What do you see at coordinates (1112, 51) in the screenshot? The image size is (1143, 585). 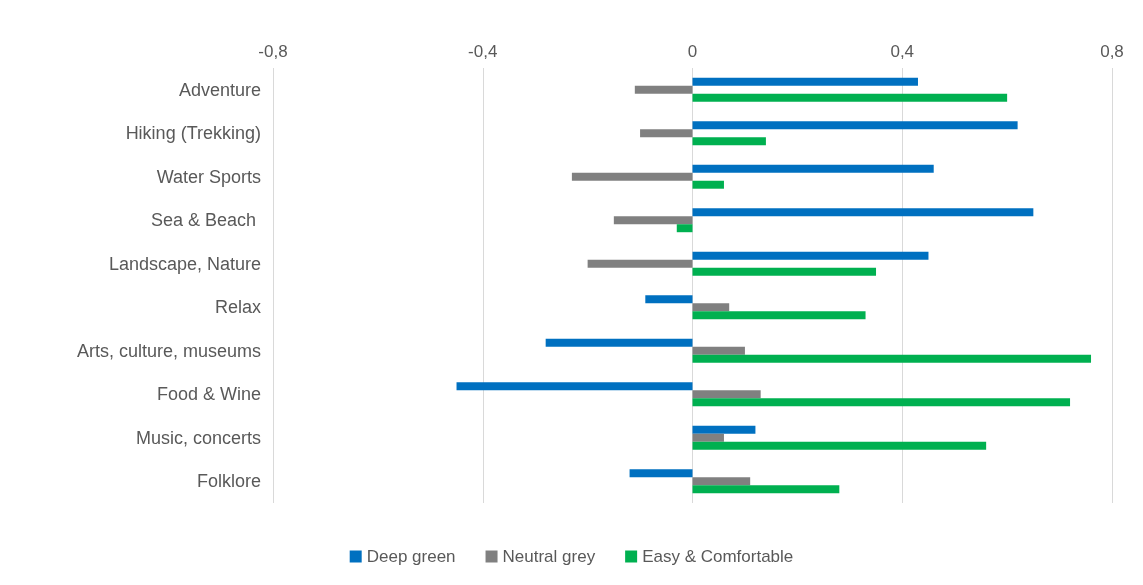 I see `x-tick-label: 0,8` at bounding box center [1112, 51].